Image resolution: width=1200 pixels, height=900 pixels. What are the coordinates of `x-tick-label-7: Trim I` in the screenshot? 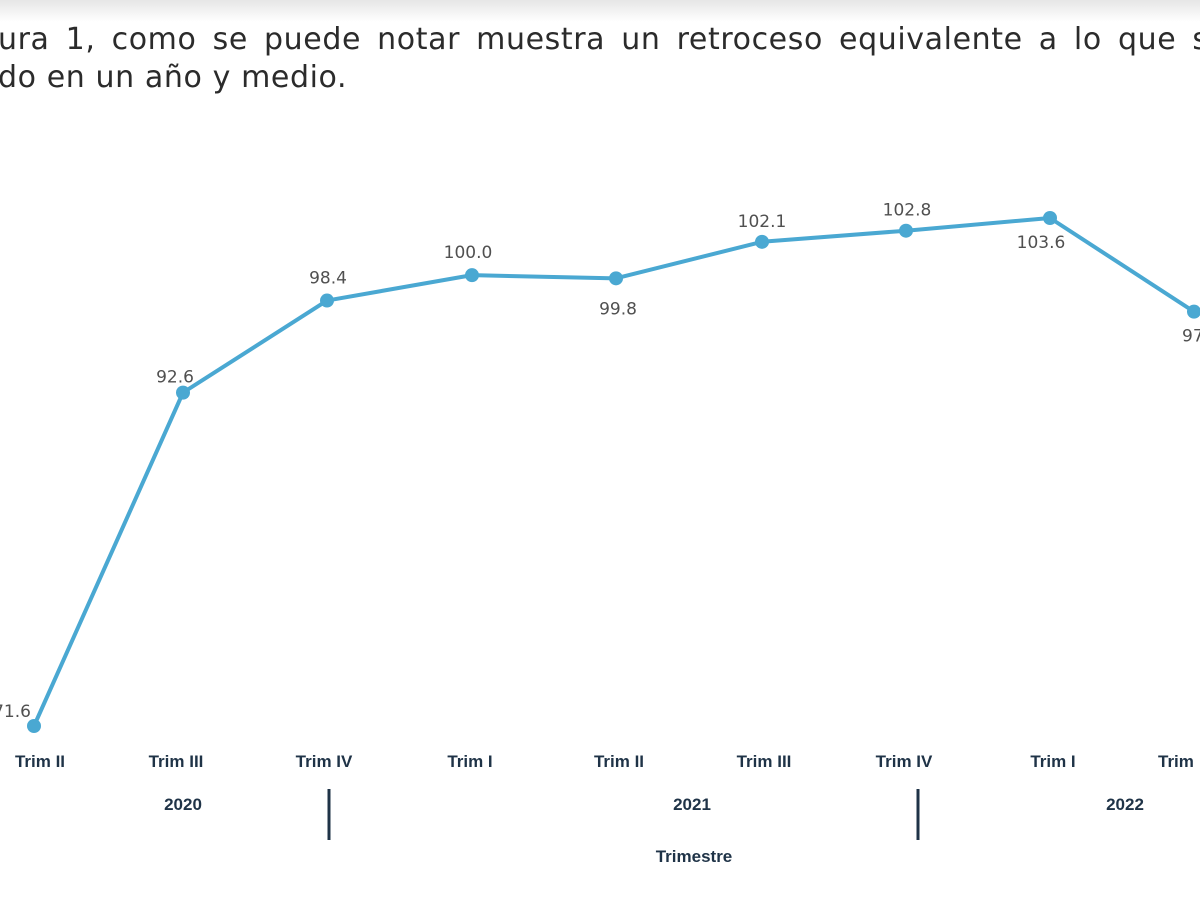 It's located at (1052, 761).